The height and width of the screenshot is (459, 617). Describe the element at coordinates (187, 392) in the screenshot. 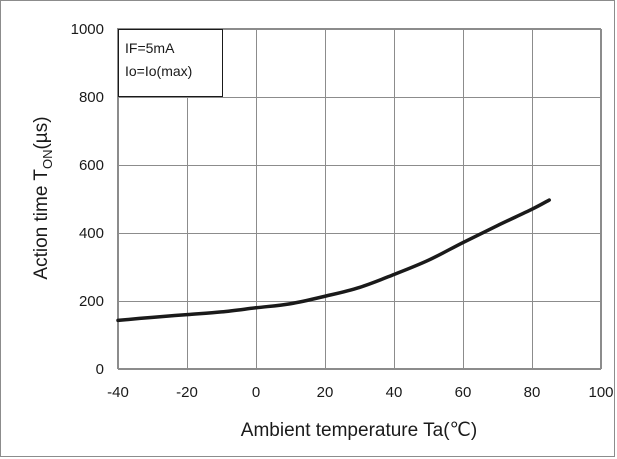

I see `x-tick-label: -20` at that location.